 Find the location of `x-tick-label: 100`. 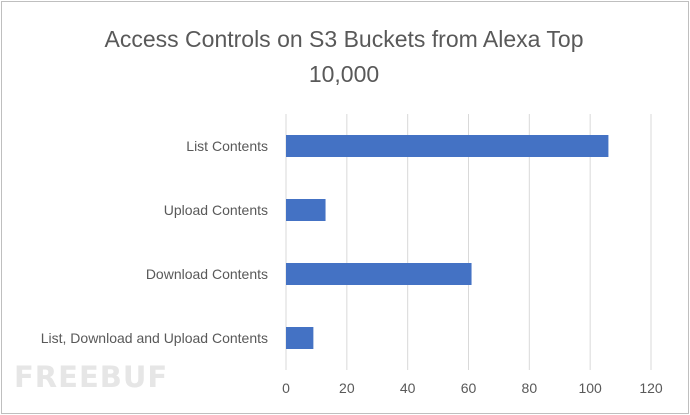

x-tick-label: 100 is located at coordinates (590, 388).